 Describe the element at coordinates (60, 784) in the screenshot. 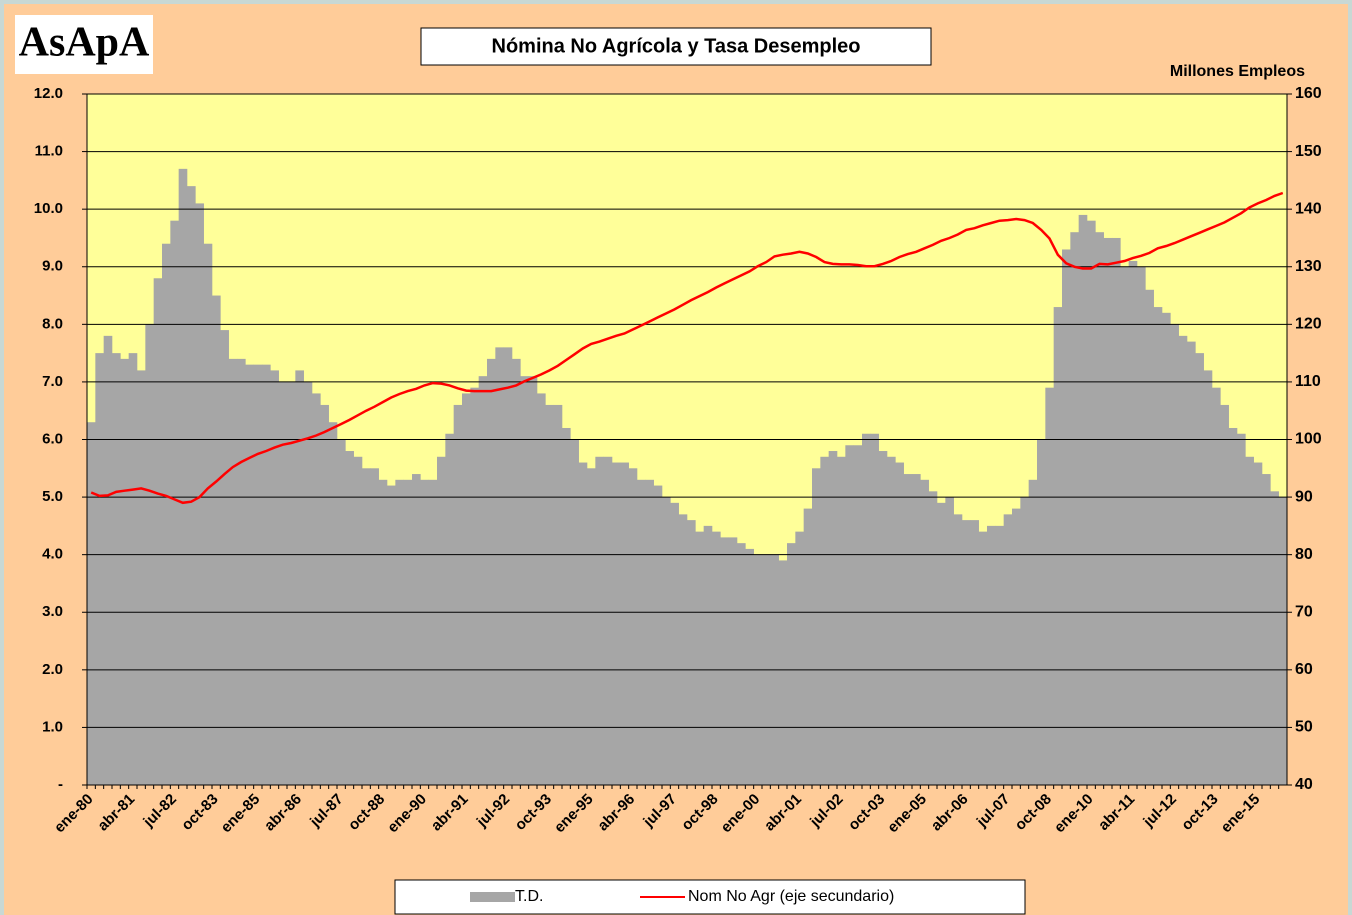

I see `y-tick-label: -` at that location.